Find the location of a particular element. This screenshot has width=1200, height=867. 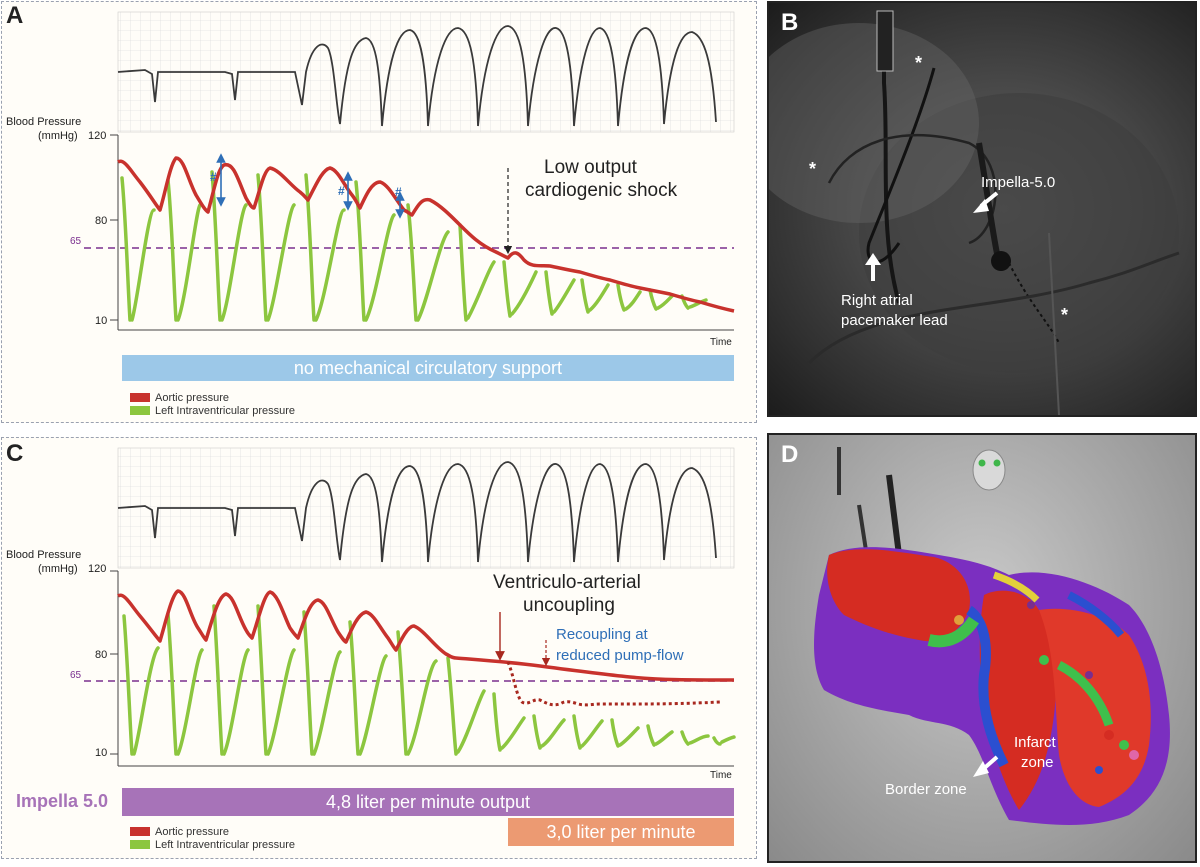

flow-48-bar: 4,8 liter per minute output is located at coordinates (428, 802).